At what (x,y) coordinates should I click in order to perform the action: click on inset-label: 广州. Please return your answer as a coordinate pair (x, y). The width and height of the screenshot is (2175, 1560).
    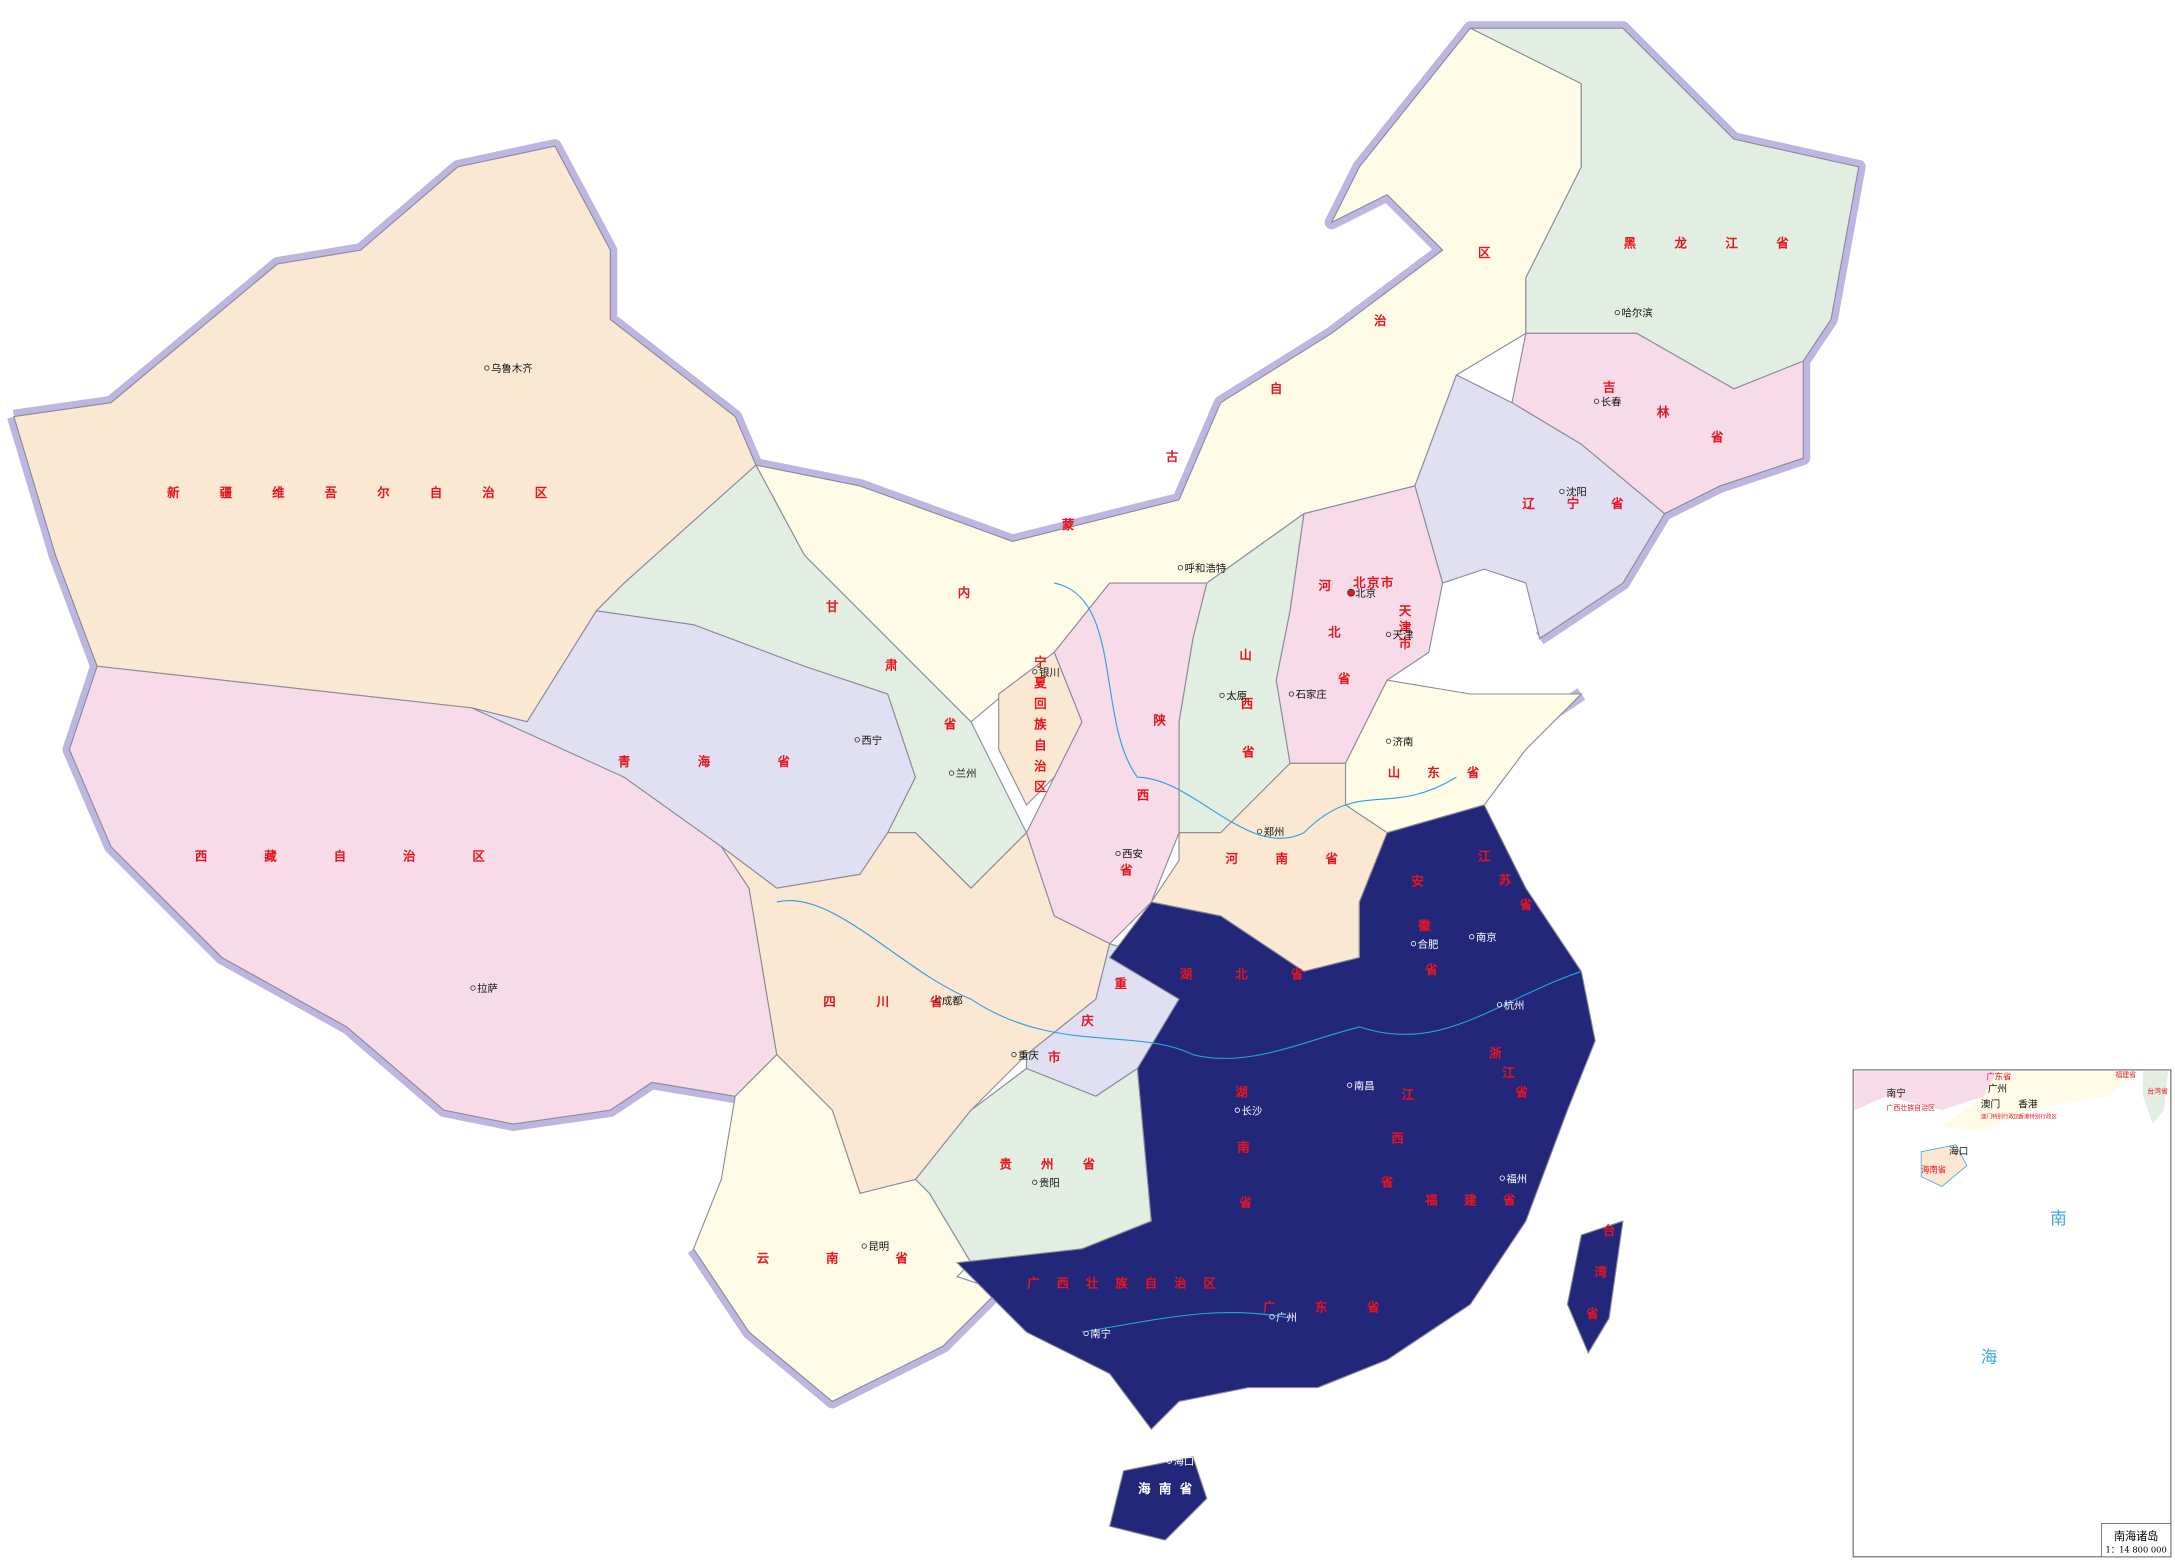
    Looking at the image, I should click on (1997, 1089).